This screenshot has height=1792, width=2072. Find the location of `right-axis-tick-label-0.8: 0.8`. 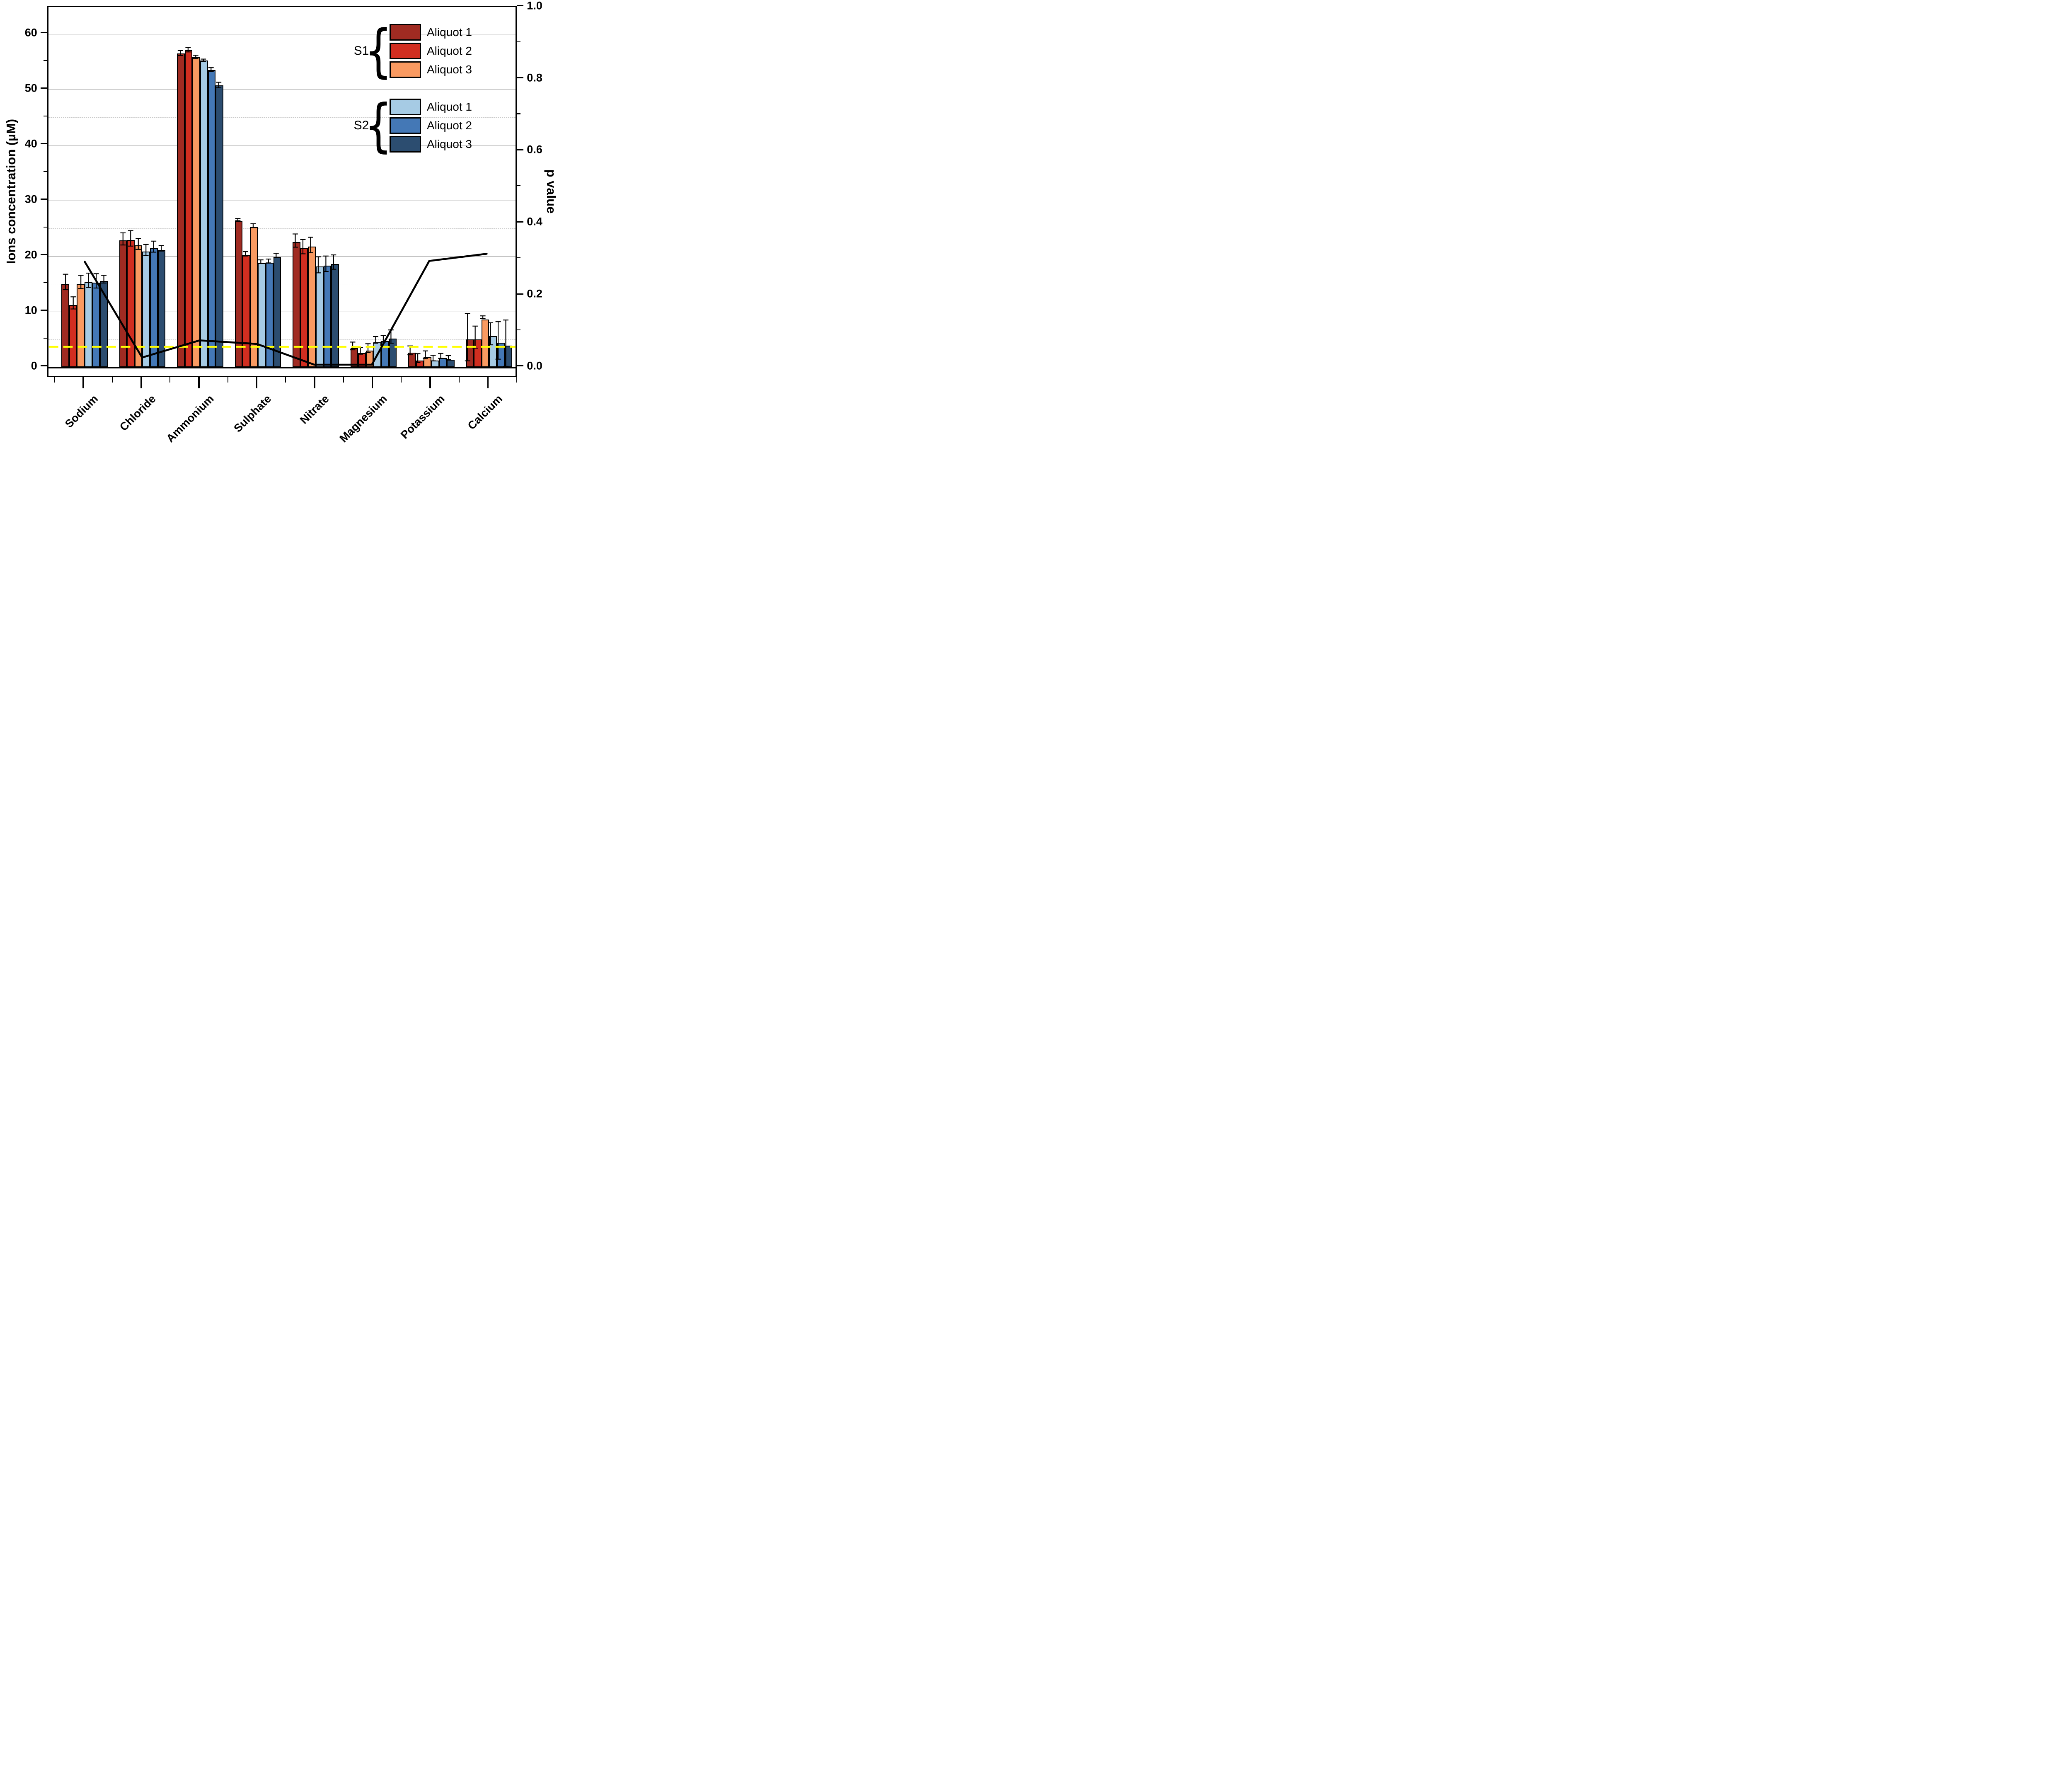

right-axis-tick-label-0.8: 0.8 is located at coordinates (534, 77).